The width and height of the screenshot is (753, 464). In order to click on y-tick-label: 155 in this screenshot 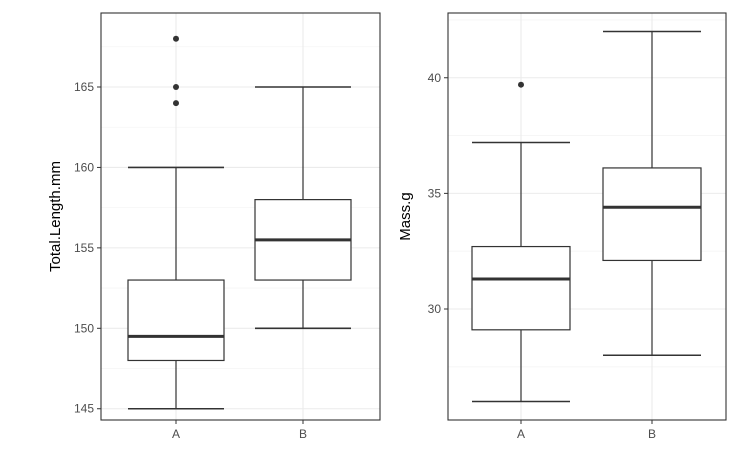, I will do `click(84, 248)`.